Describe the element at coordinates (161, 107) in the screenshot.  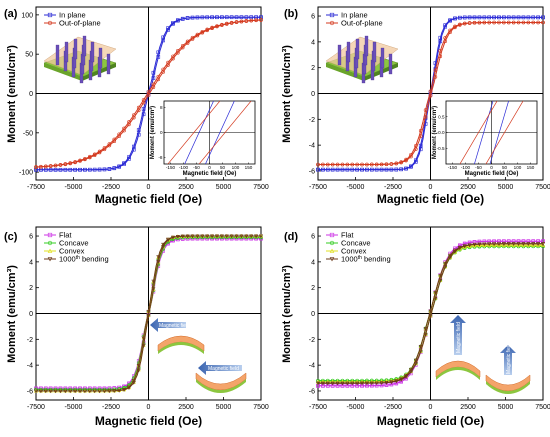
I see `inset-y-tick-label: 8` at that location.